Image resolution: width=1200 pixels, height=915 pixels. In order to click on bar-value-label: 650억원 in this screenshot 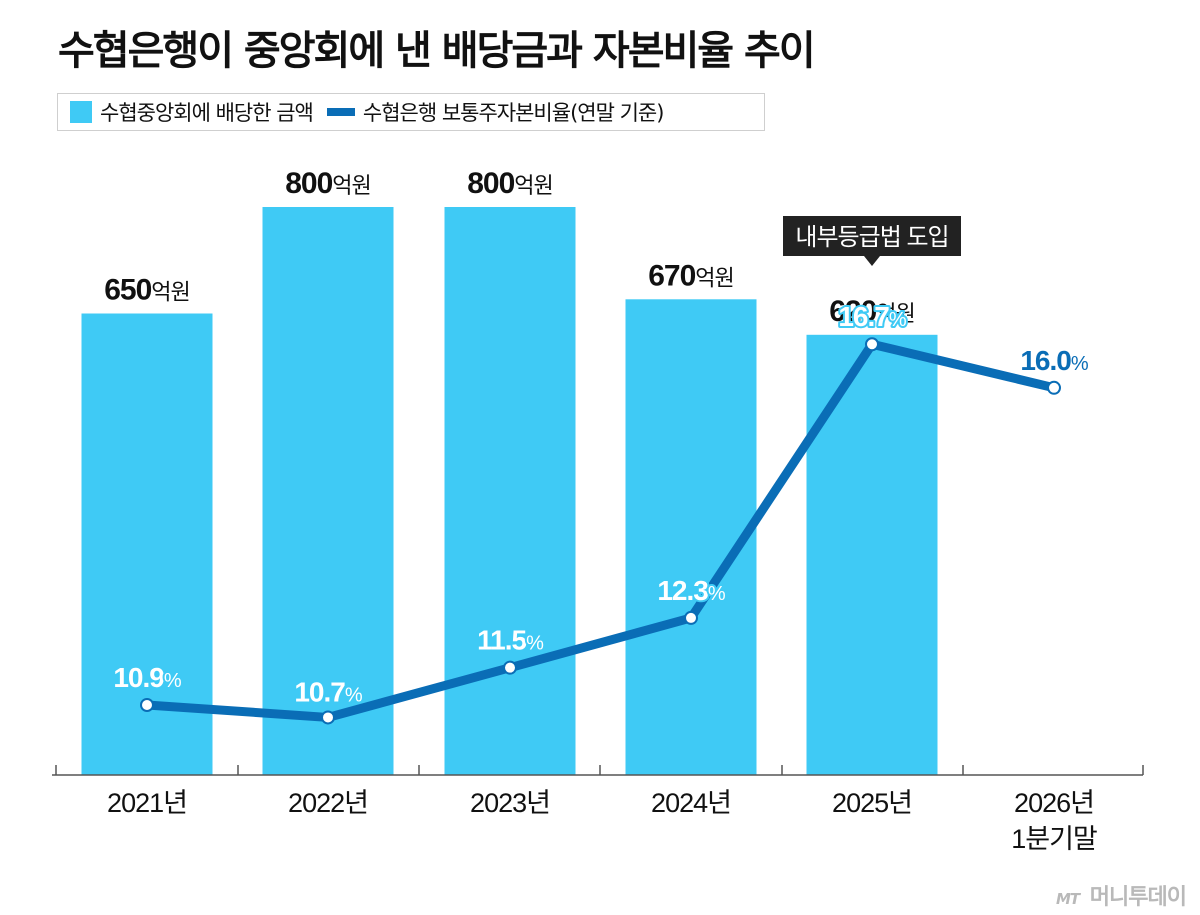, I will do `click(147, 290)`.